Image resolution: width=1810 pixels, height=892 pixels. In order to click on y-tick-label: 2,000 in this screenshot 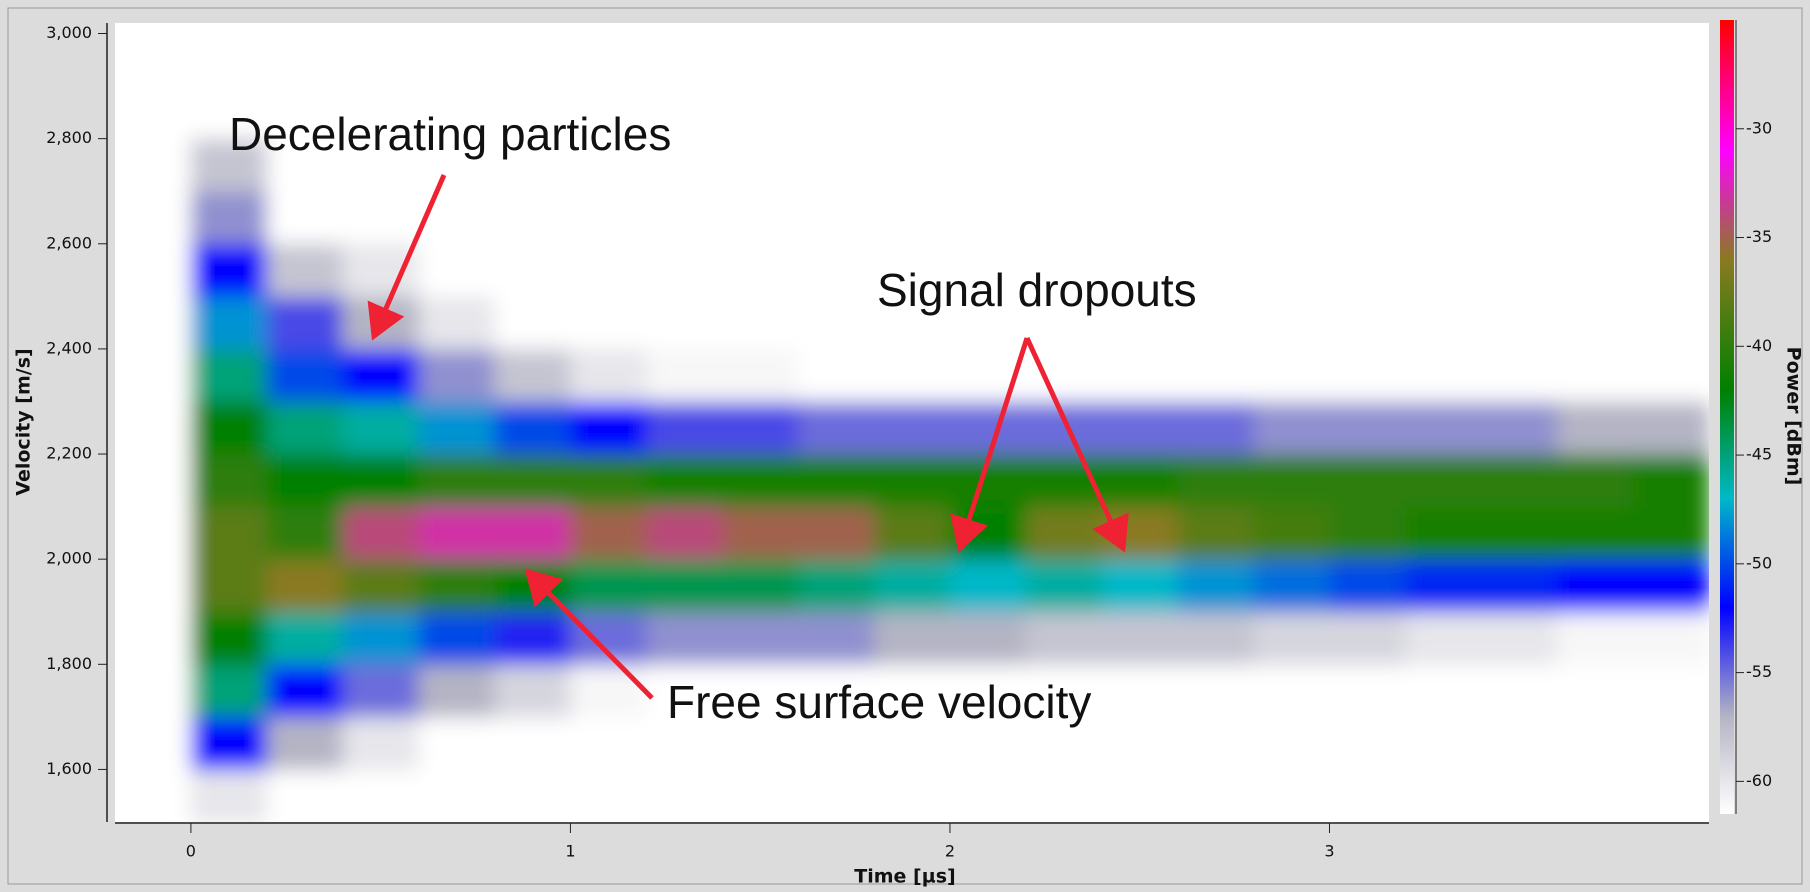, I will do `click(69, 558)`.